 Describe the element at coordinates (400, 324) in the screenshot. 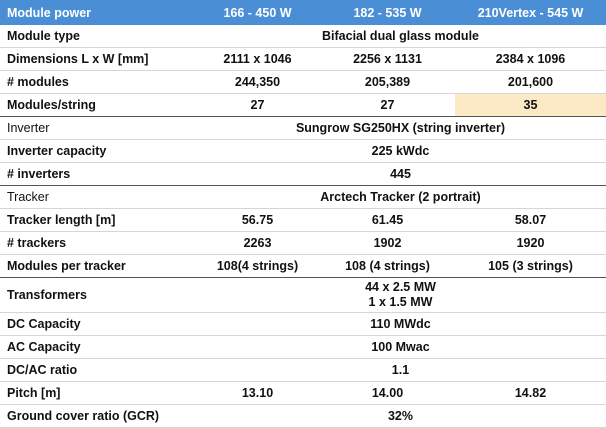

I see `cell: 110 MWdc` at that location.